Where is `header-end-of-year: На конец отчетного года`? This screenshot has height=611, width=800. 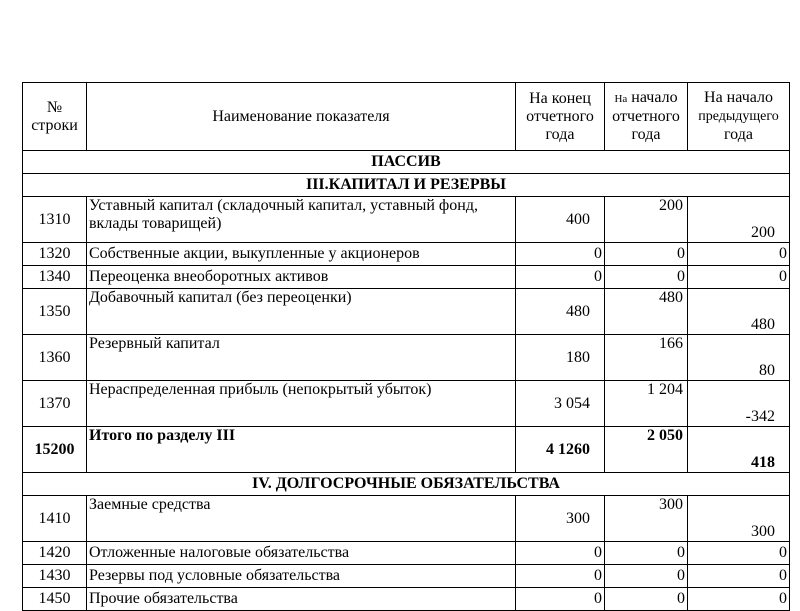 header-end-of-year: На конец отчетного года is located at coordinates (560, 116).